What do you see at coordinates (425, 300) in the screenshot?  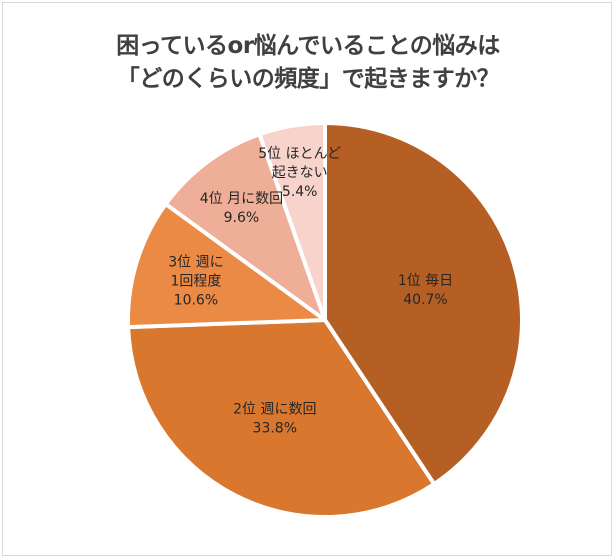 I see `slice-value-label: 40.7%` at bounding box center [425, 300].